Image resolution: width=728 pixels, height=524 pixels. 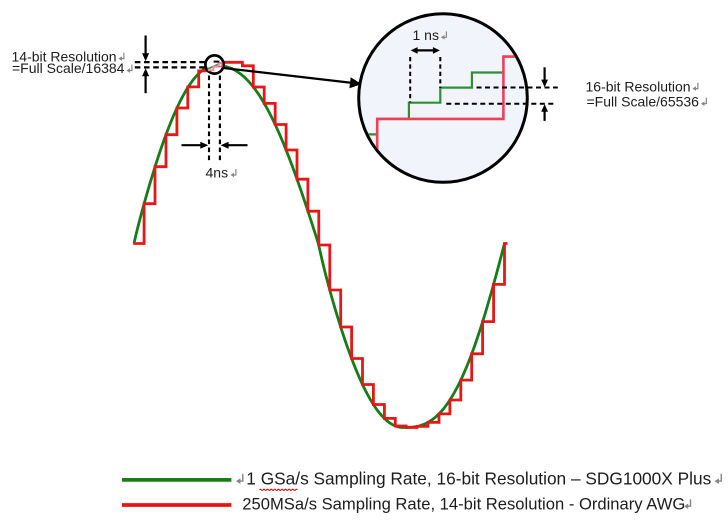 What do you see at coordinates (68, 68) in the screenshot?
I see `svg-text: =Full Scale/16384` at bounding box center [68, 68].